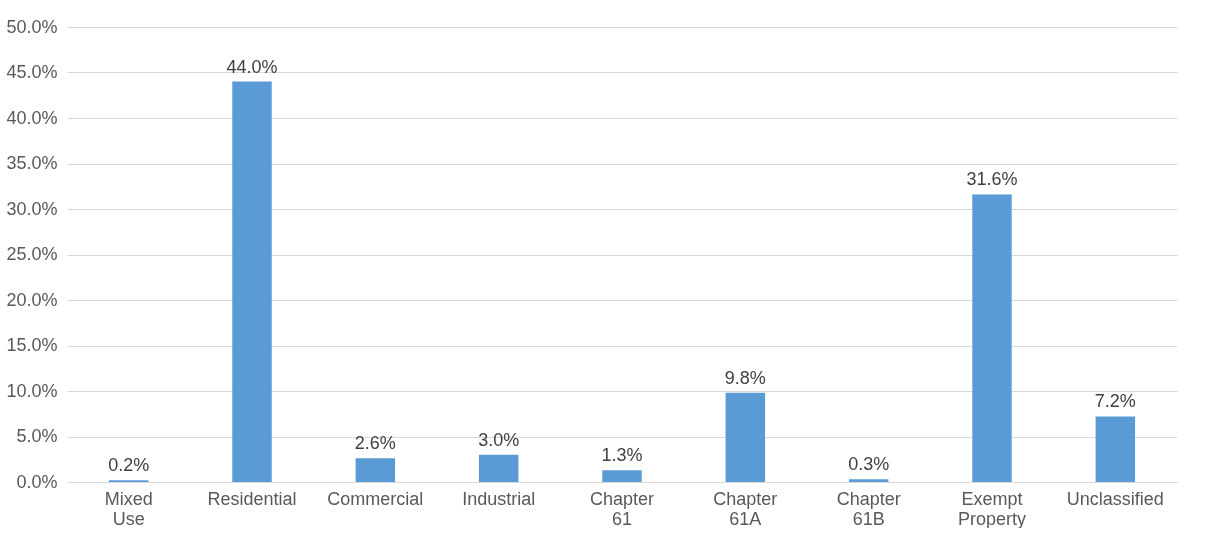  What do you see at coordinates (32, 26) in the screenshot?
I see `y-tick-label: 50.0%` at bounding box center [32, 26].